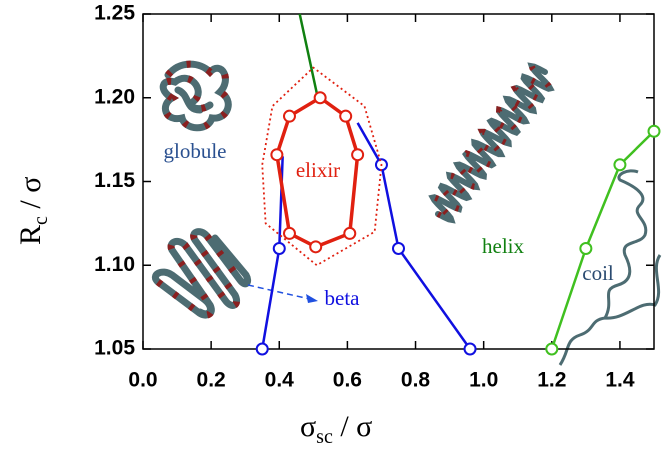 Image resolution: width=665 pixels, height=449 pixels. What do you see at coordinates (598, 273) in the screenshot?
I see `annotation: coil` at bounding box center [598, 273].